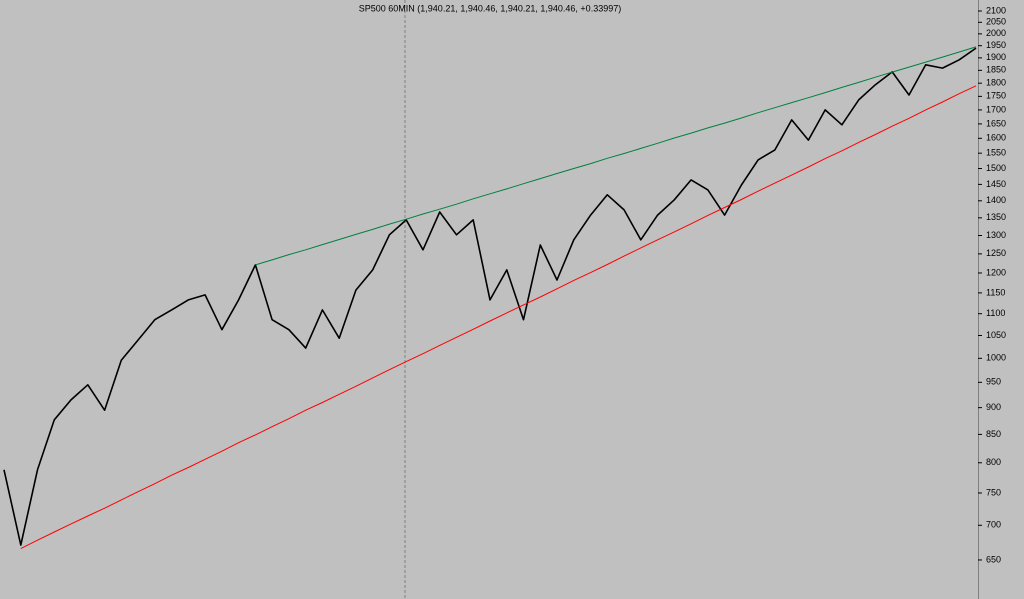 The image size is (1024, 599). I want to click on y-tick-label: 1600, so click(996, 138).